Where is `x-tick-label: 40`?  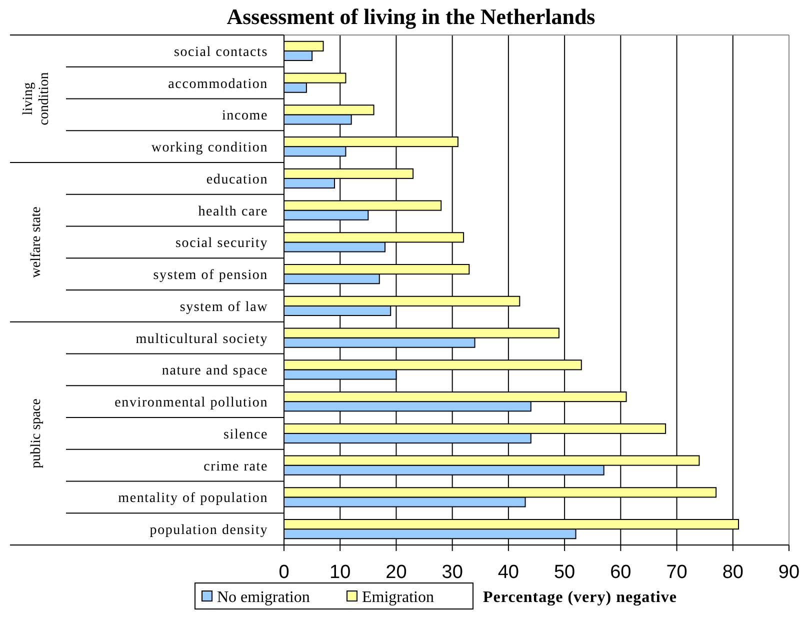 x-tick-label: 40 is located at coordinates (509, 572).